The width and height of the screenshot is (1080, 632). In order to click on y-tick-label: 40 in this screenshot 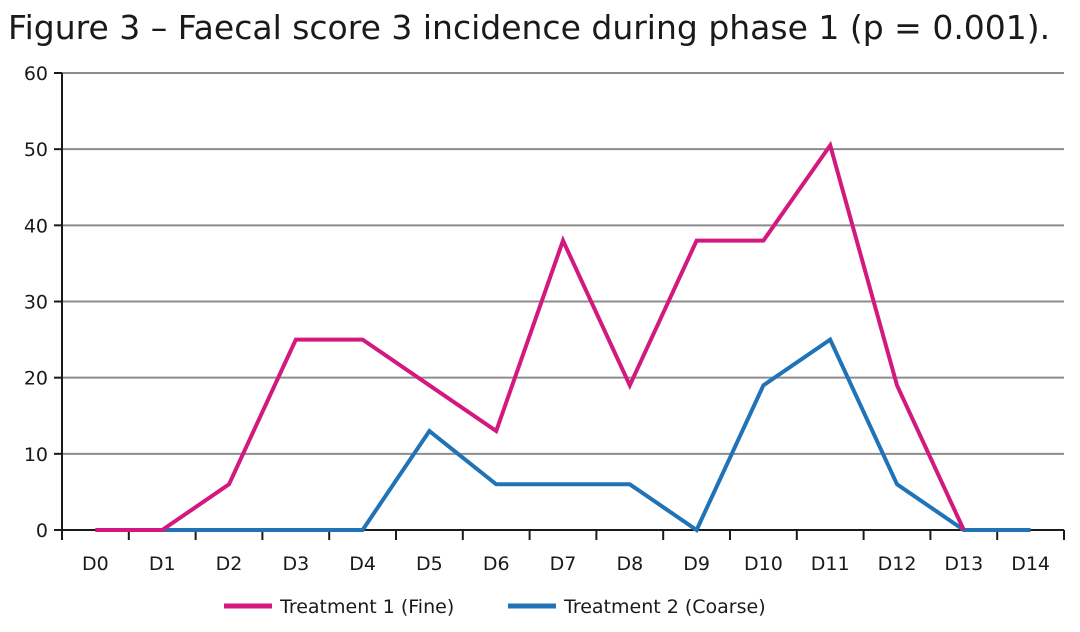, I will do `click(36, 226)`.